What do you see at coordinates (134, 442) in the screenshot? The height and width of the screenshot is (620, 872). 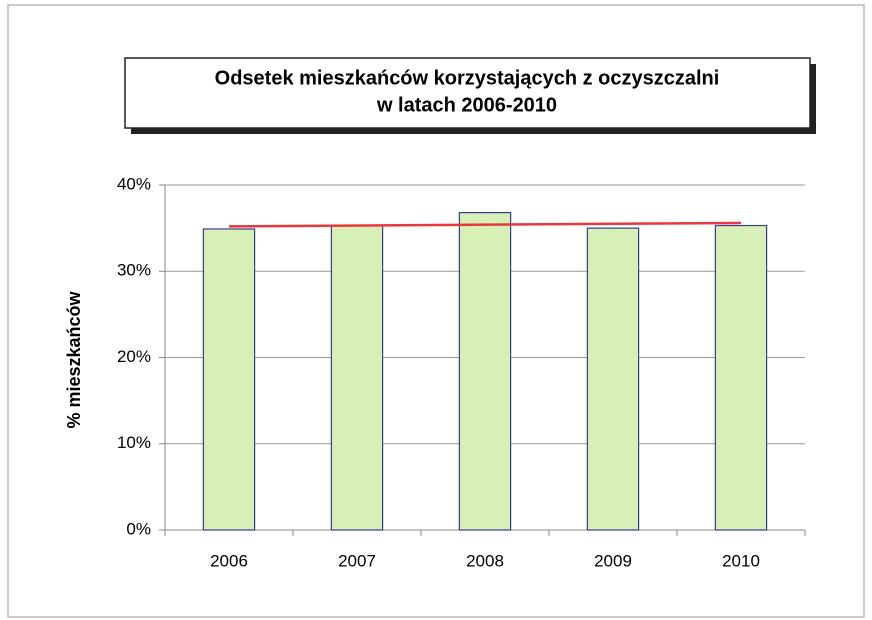 I see `y-tick-label: 10%` at bounding box center [134, 442].